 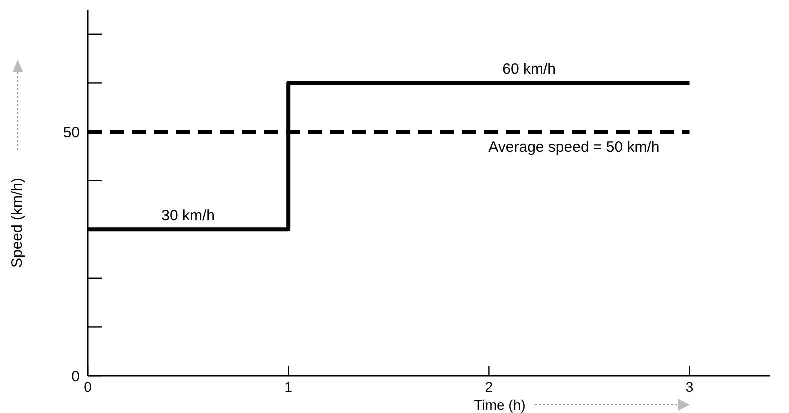 What do you see at coordinates (574, 147) in the screenshot?
I see `ref-line-label: Average speed = 50 km/h` at bounding box center [574, 147].